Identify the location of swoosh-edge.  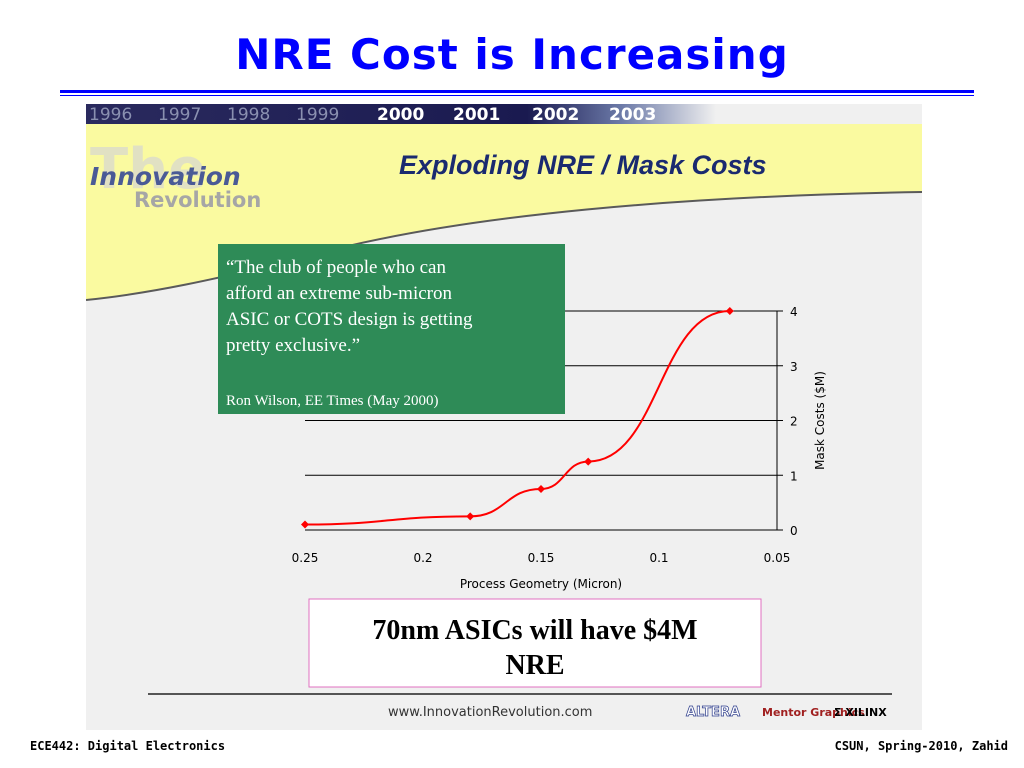
(504, 246).